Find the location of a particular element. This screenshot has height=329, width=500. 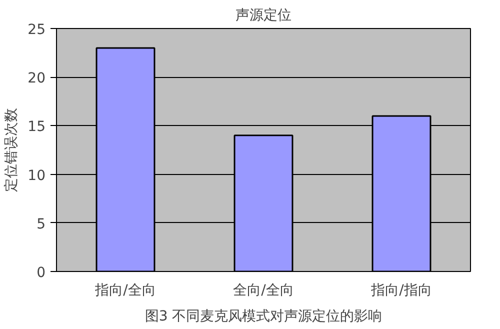

caption: 图3 不同麦克风模式对声源定位的影响 is located at coordinates (263, 316).